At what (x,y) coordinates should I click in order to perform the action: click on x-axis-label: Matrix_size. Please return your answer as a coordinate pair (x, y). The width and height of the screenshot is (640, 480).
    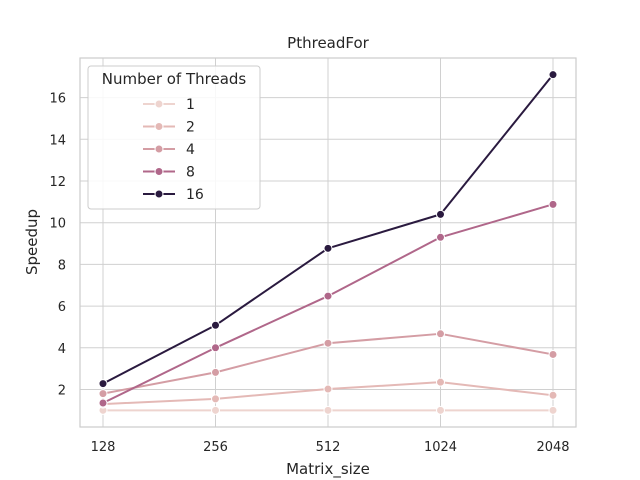
    Looking at the image, I should click on (328, 469).